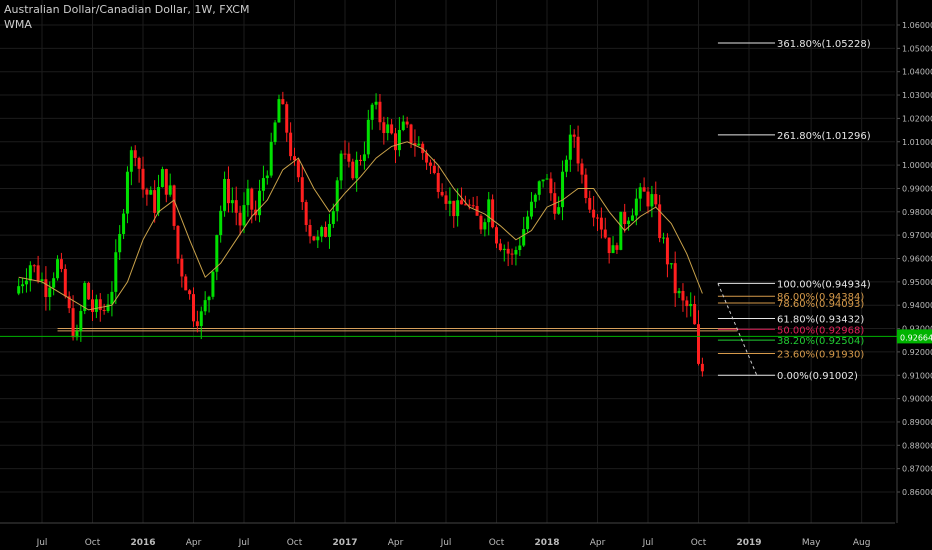  What do you see at coordinates (917, 375) in the screenshot?
I see `y-axis-tick-label: 0.91000` at bounding box center [917, 375].